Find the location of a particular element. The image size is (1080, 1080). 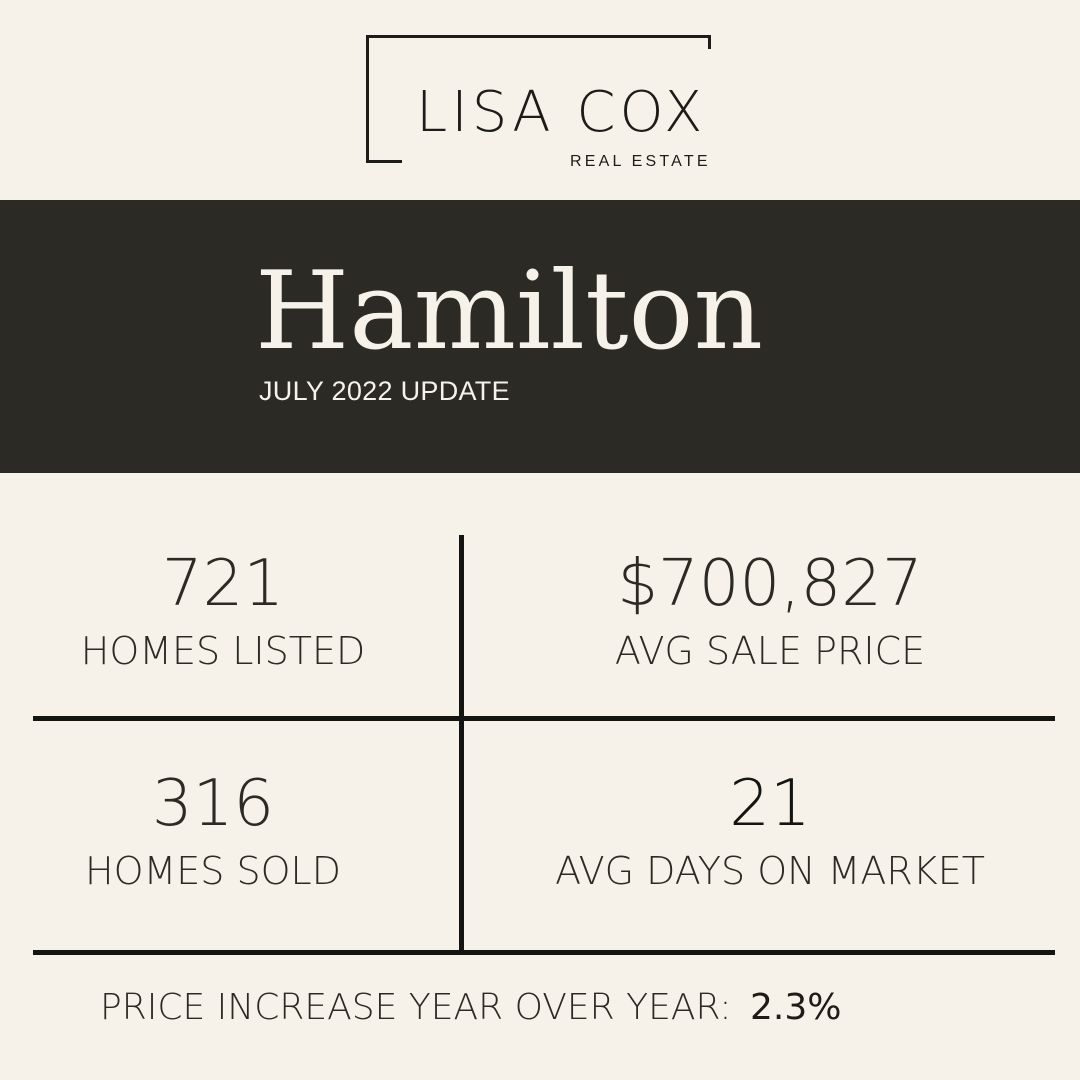

stat-homes-listed: 721 HOMES LISTED is located at coordinates (223, 611).